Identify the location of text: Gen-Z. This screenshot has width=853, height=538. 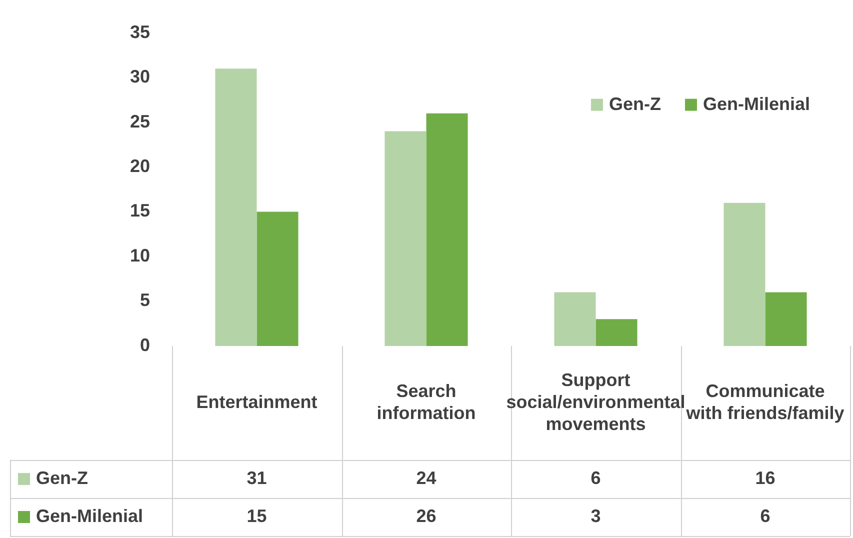
(62, 478).